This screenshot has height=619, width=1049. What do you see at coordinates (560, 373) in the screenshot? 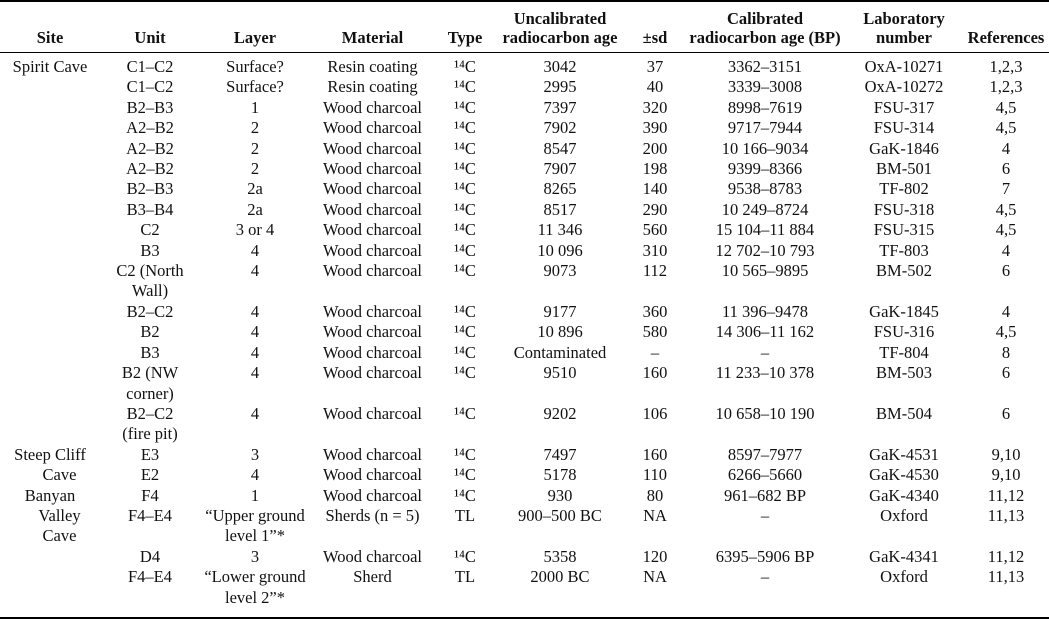
I see `cell-uncalibrated-age: 9510` at bounding box center [560, 373].